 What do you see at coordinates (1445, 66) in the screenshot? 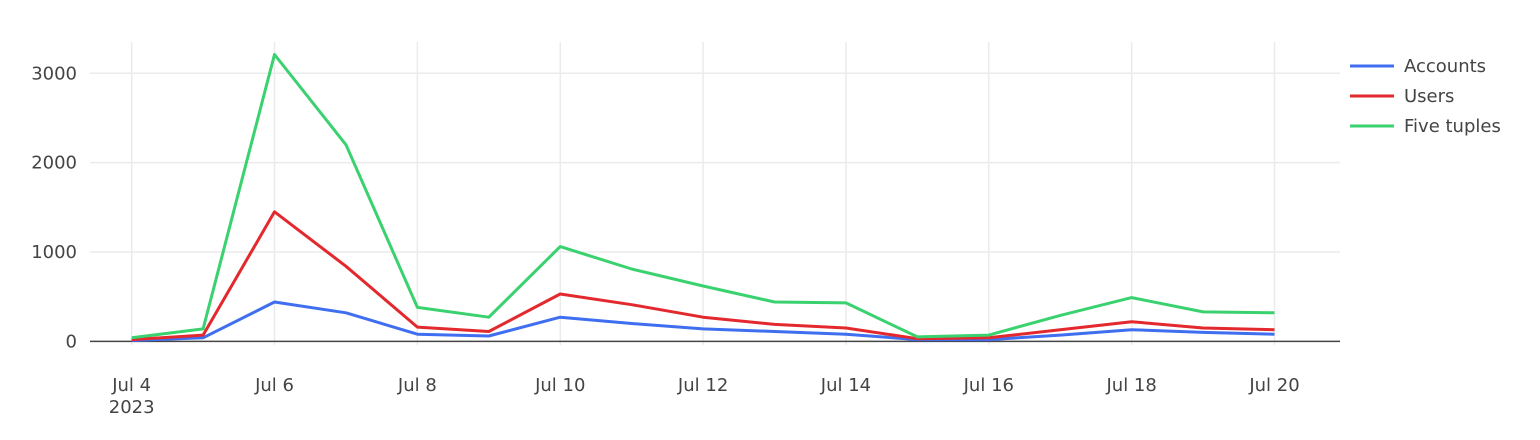
I see `legend-label: Accounts` at bounding box center [1445, 66].